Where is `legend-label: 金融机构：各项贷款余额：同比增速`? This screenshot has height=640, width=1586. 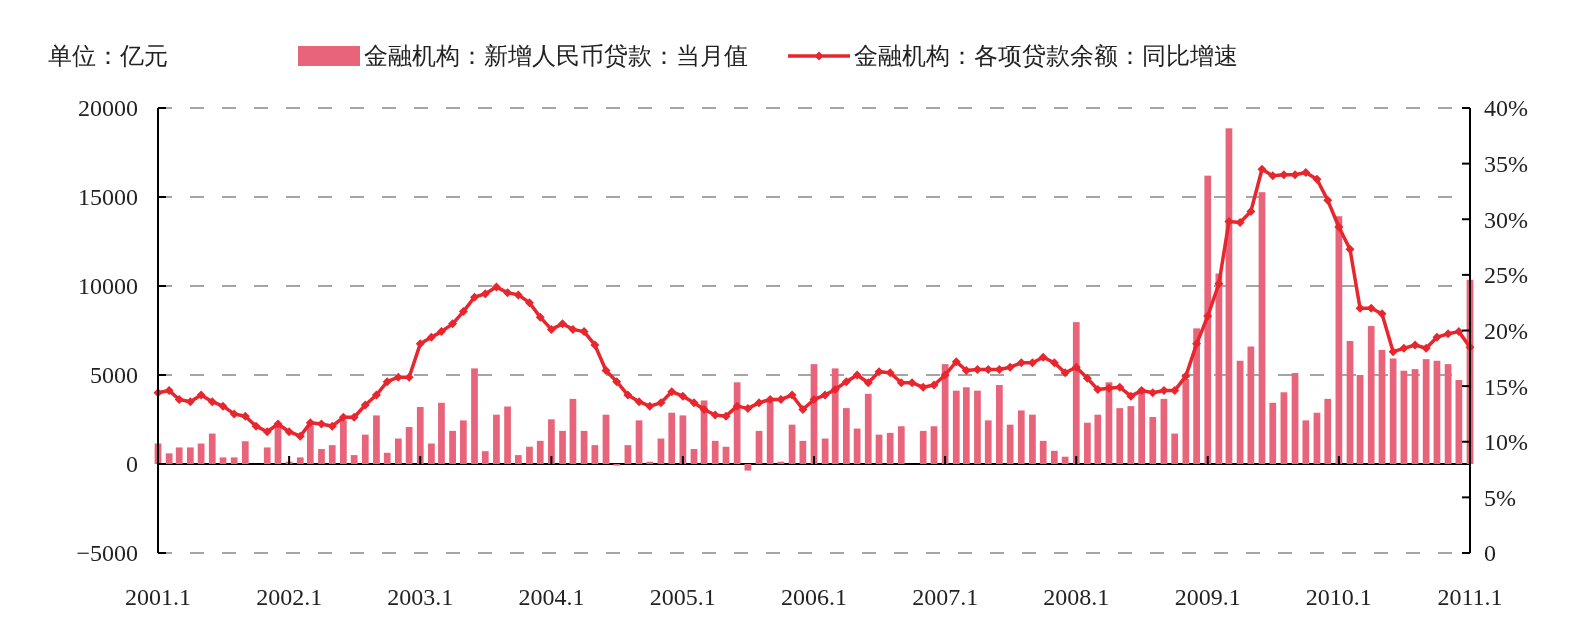 legend-label: 金融机构：各项贷款余额：同比增速 is located at coordinates (1046, 56).